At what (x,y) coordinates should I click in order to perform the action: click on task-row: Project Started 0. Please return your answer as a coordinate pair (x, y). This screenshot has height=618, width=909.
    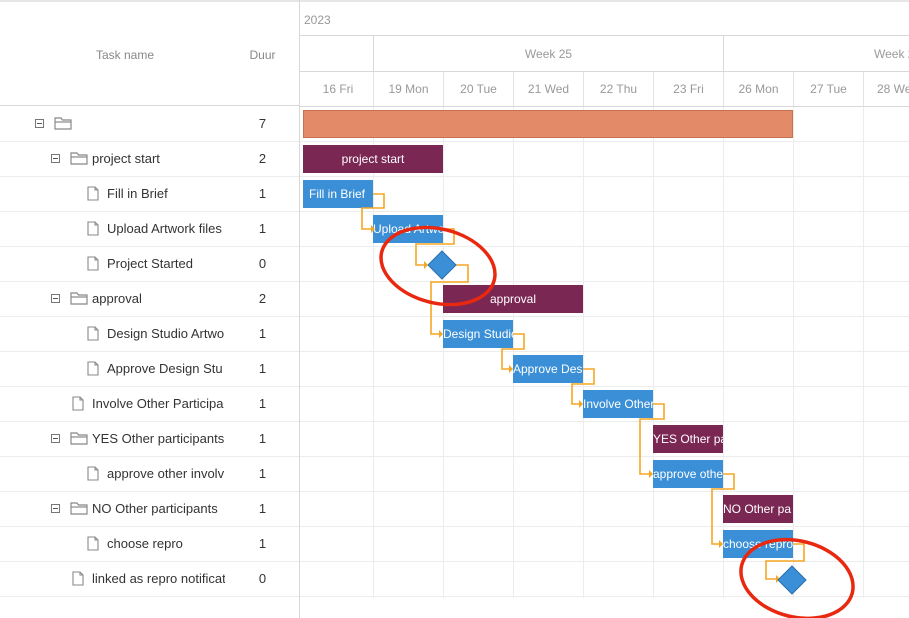
    Looking at the image, I should click on (149, 264).